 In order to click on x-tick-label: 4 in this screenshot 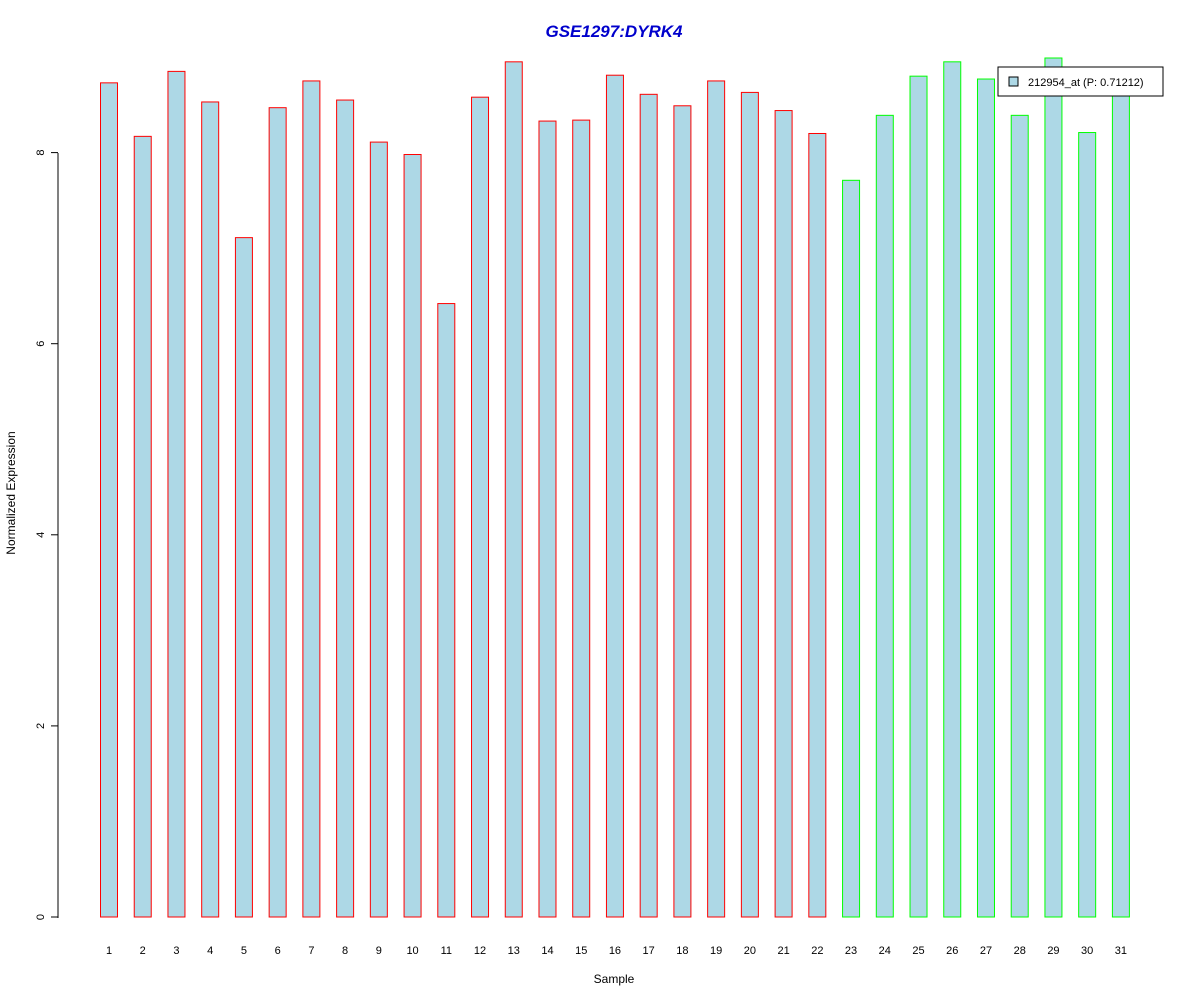, I will do `click(210, 951)`.